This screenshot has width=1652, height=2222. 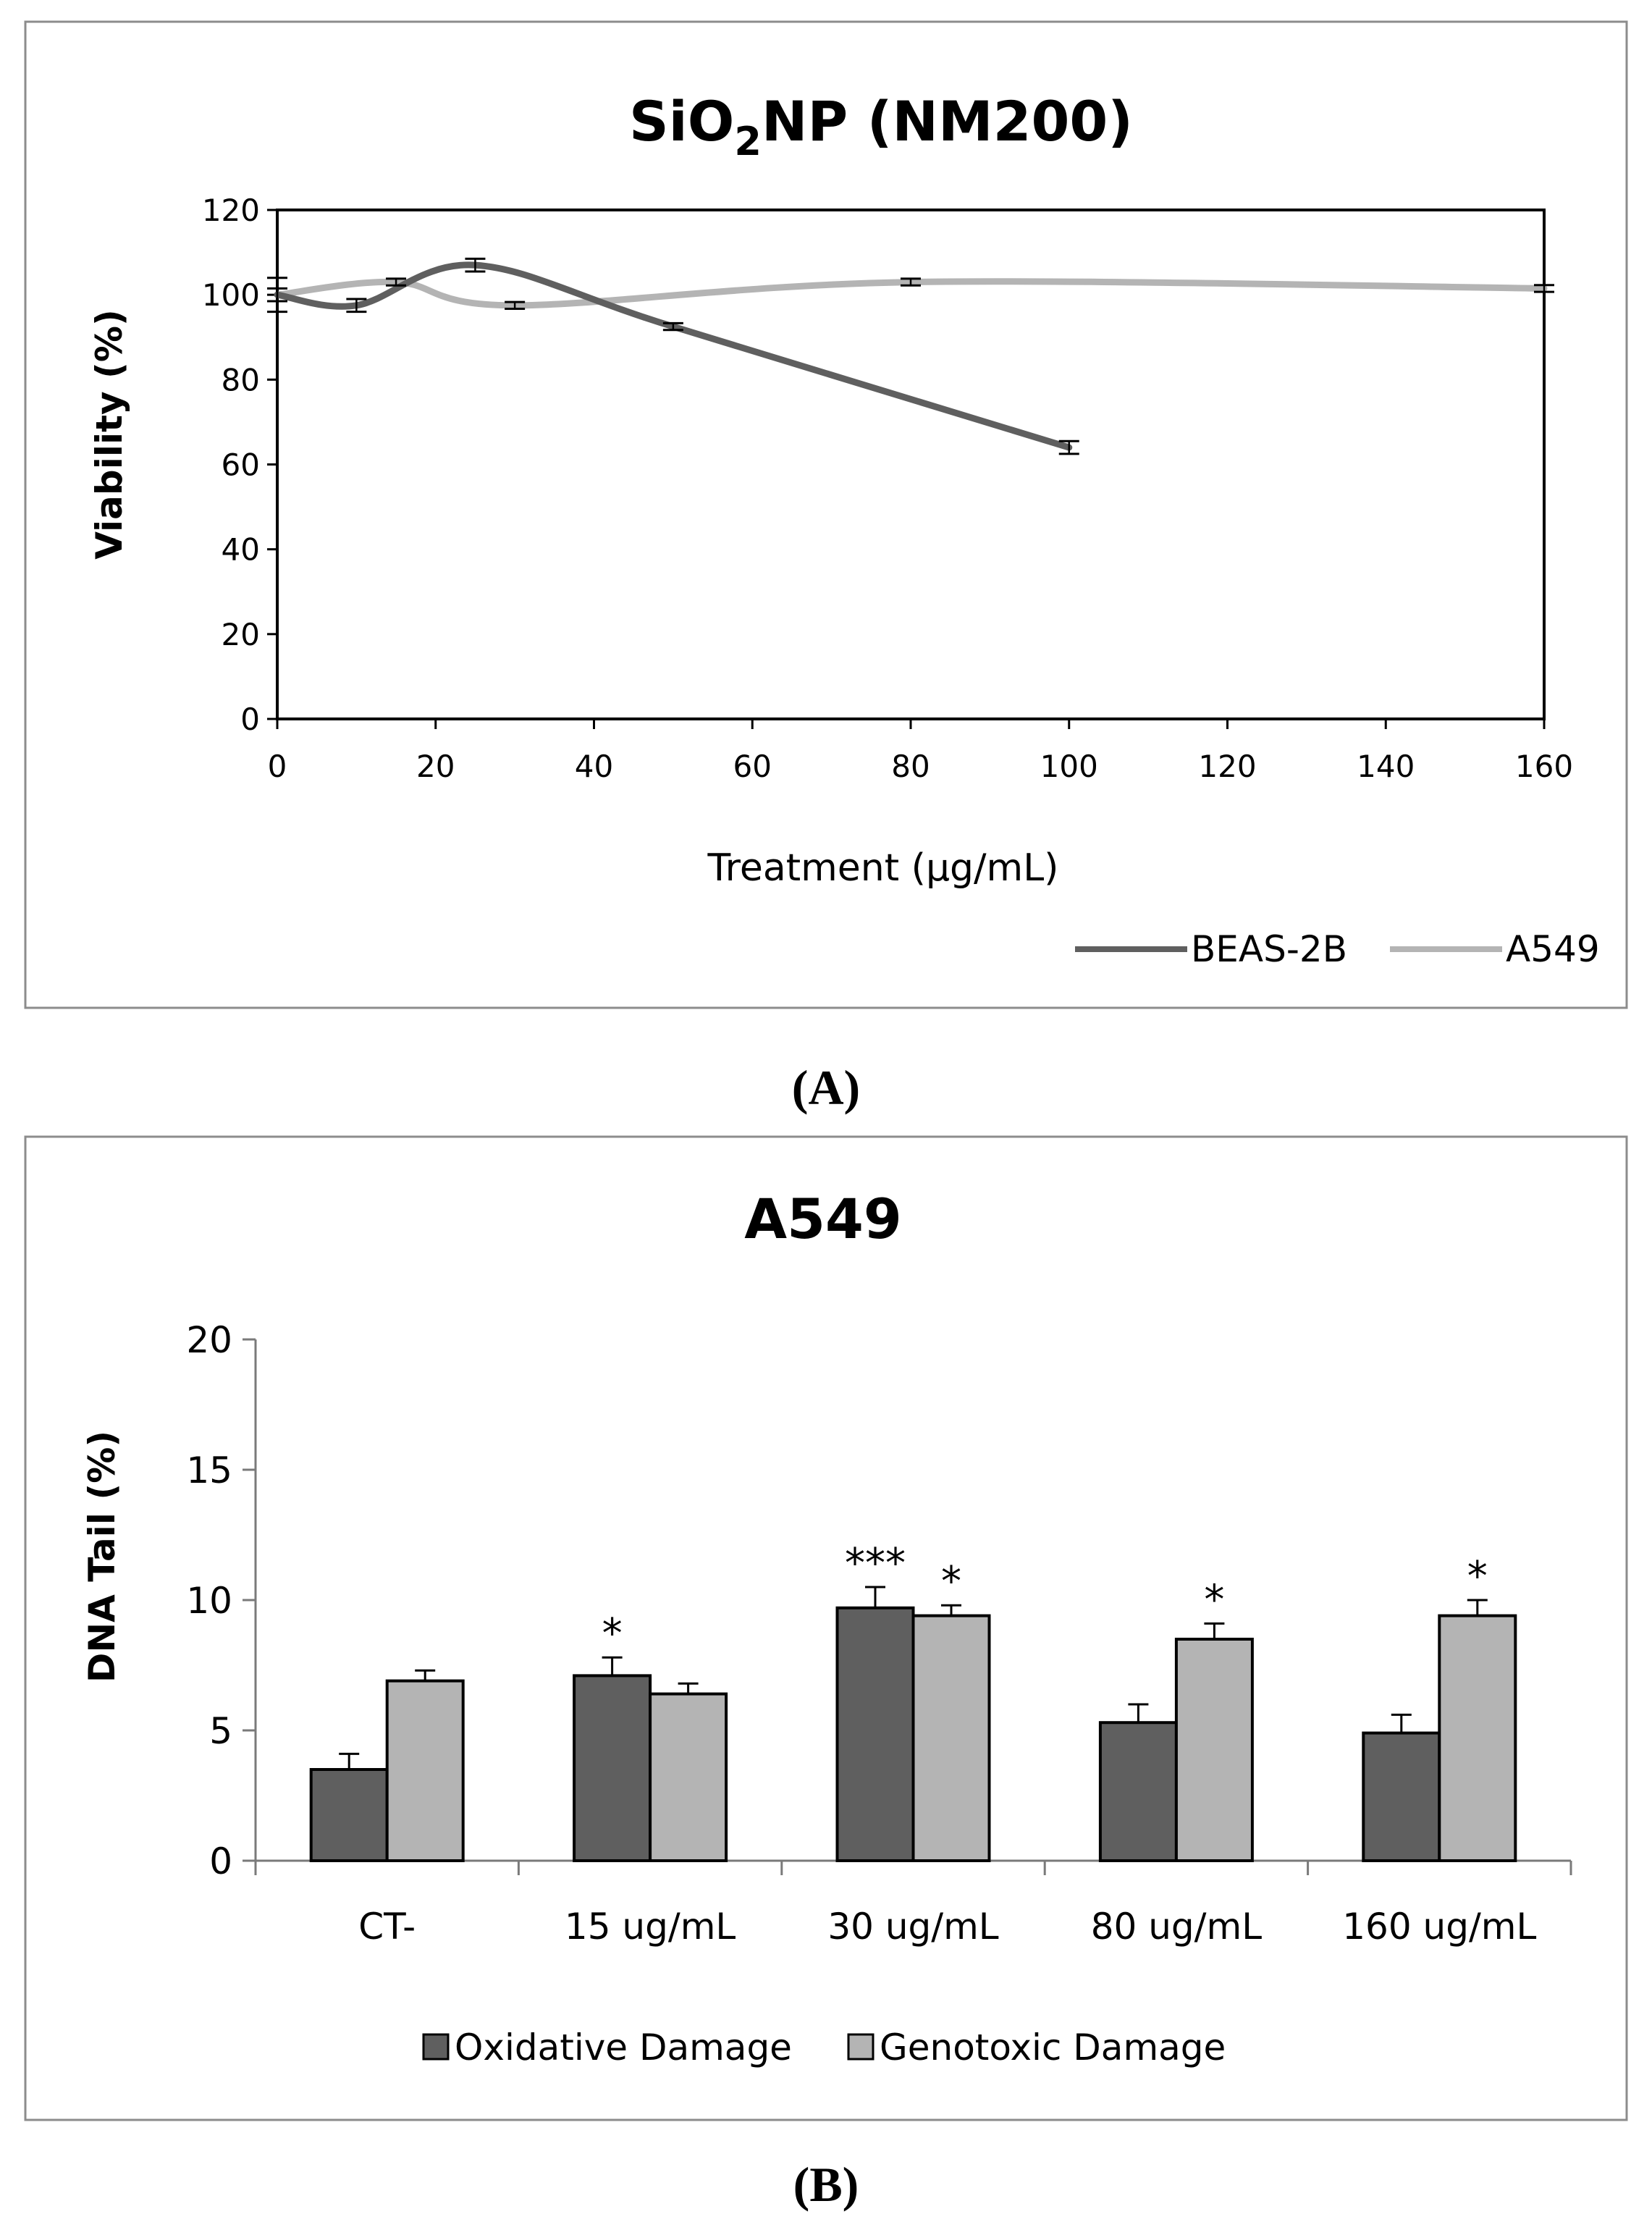 I want to click on chart-b-ylabel: DNA Tail (%), so click(x=102, y=1557).